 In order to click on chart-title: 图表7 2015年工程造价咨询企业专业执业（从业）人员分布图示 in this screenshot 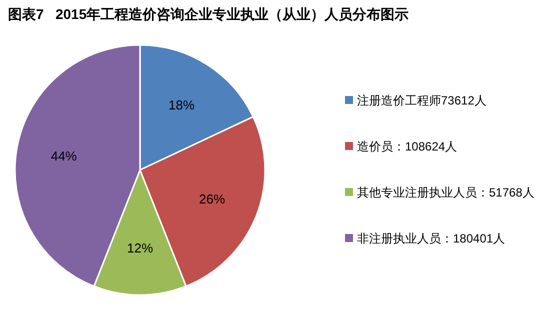, I will do `click(208, 14)`.